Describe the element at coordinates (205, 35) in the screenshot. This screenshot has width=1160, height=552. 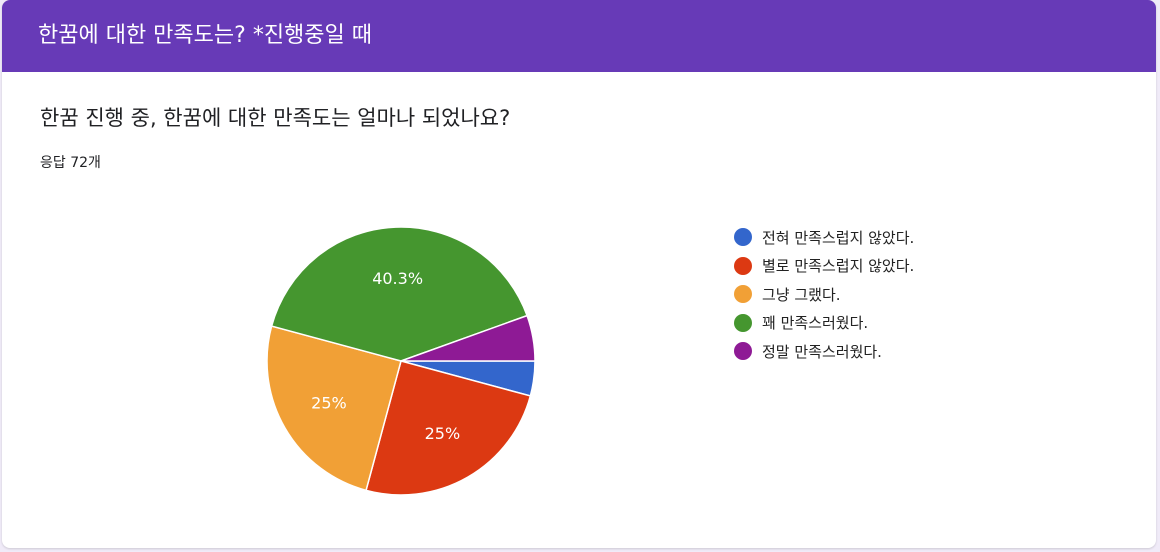
I see `section-title: 한꿈에 대한 만족도는? *진행중일 때` at that location.